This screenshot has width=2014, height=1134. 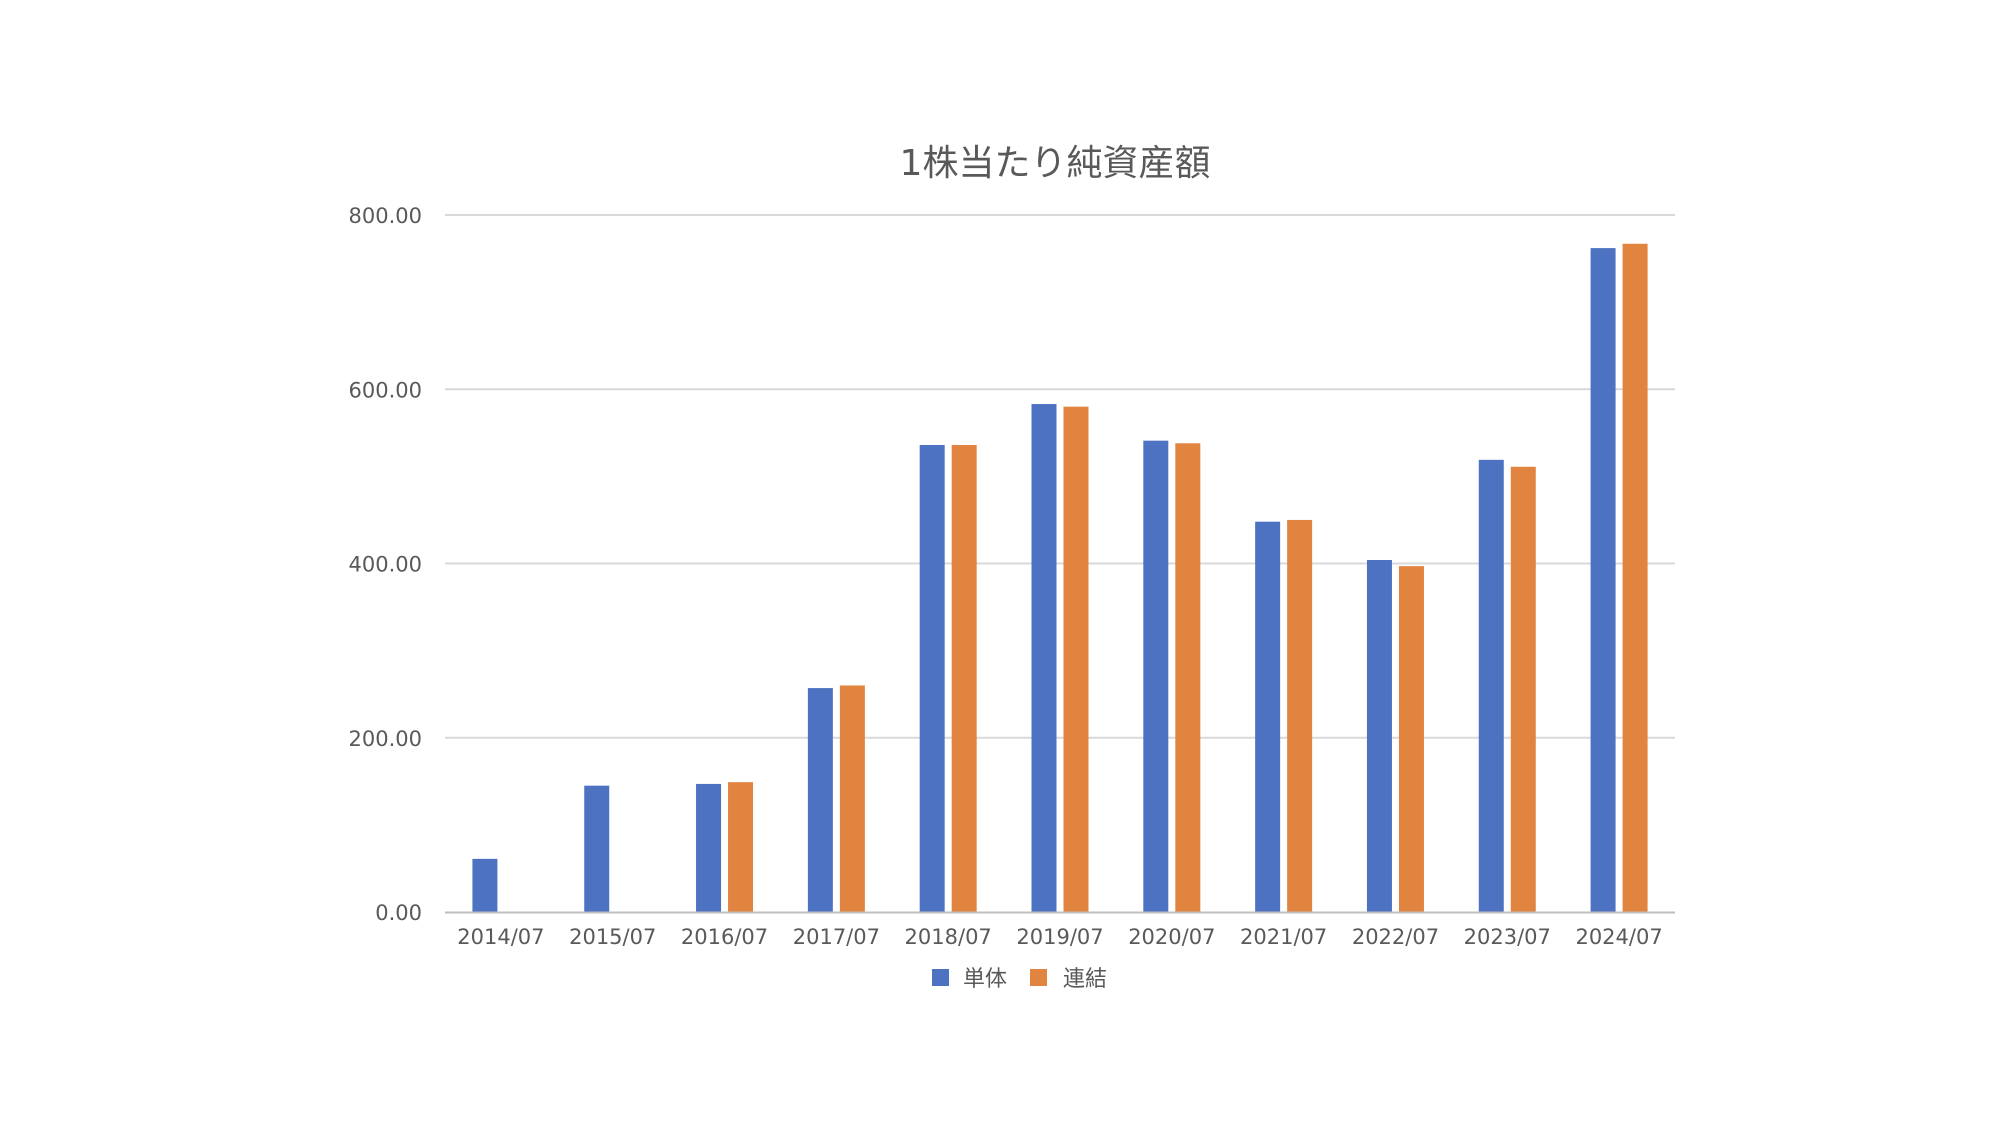 I want to click on bar-連結-2019/07, so click(x=1076, y=659).